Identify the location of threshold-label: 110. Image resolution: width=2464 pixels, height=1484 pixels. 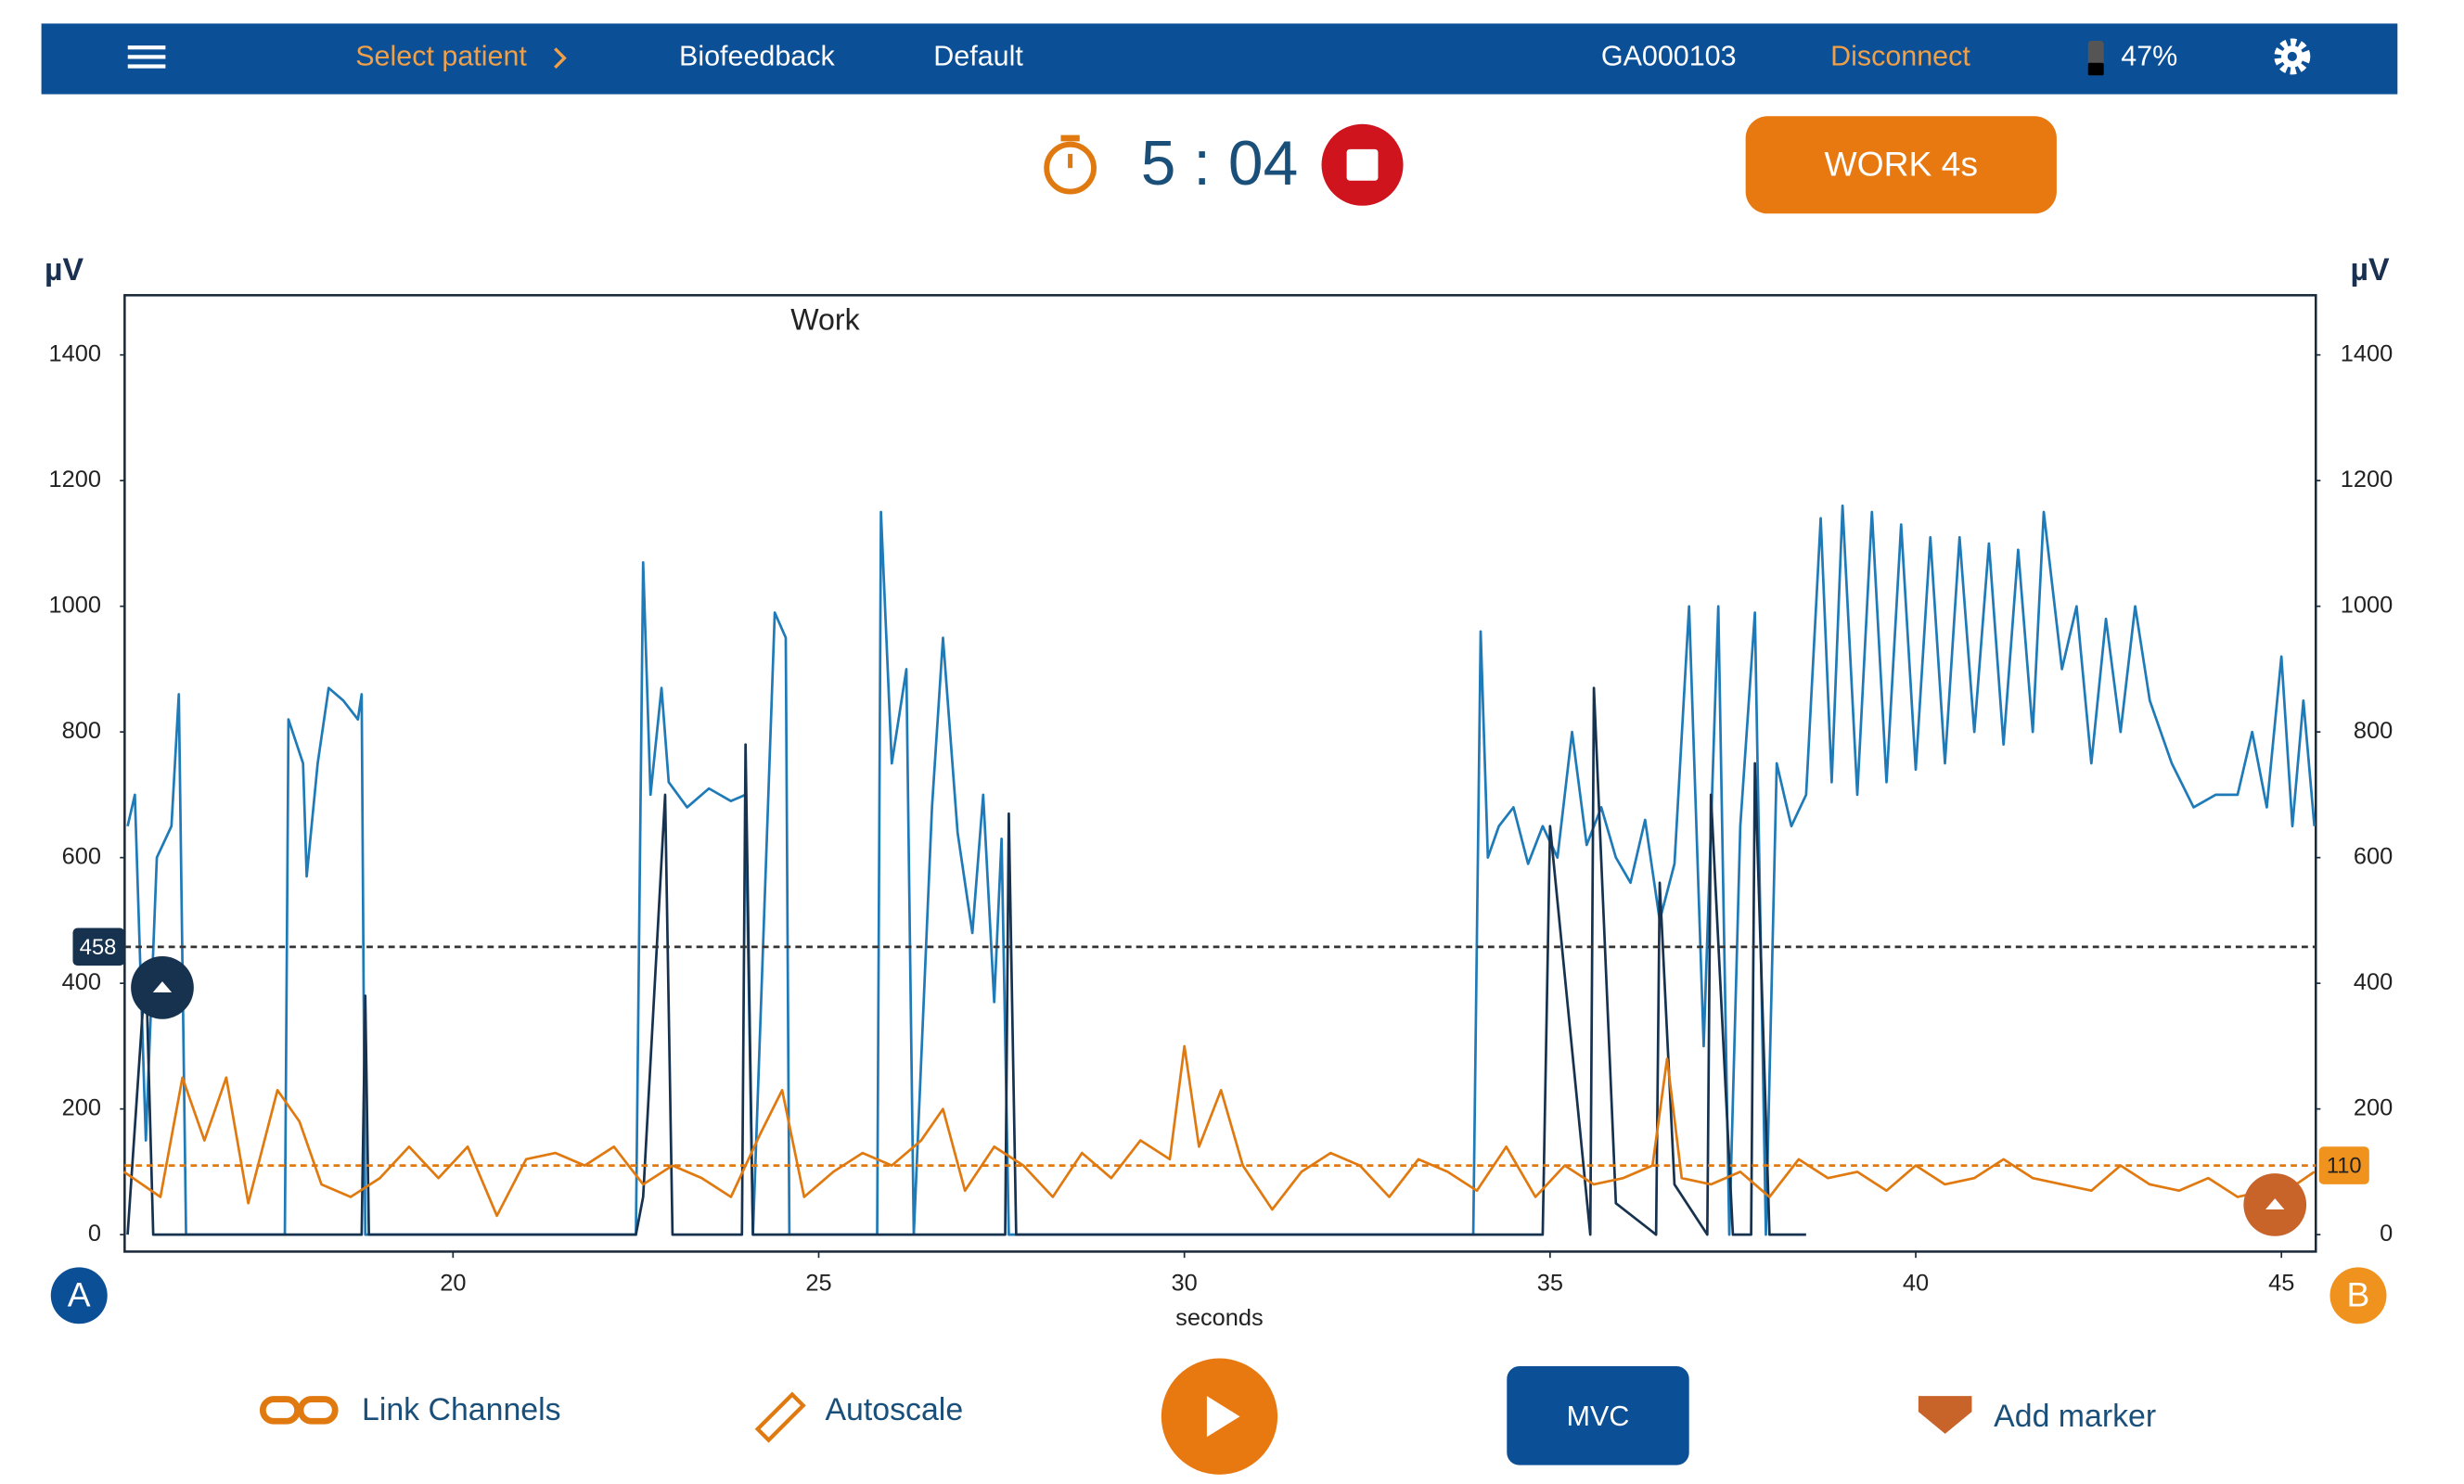
(2344, 1167).